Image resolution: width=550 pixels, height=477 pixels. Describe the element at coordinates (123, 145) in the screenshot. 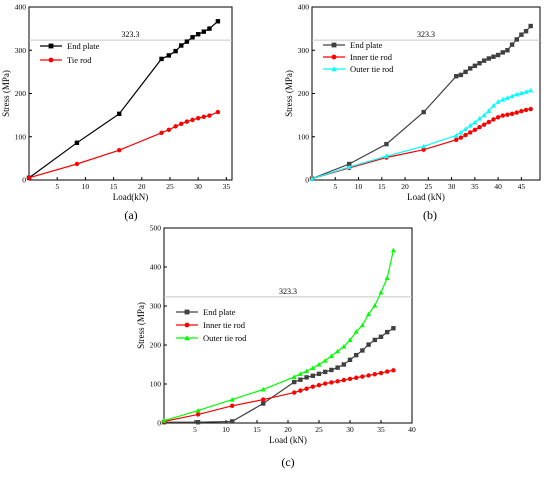

I see `series-tie-rod` at that location.